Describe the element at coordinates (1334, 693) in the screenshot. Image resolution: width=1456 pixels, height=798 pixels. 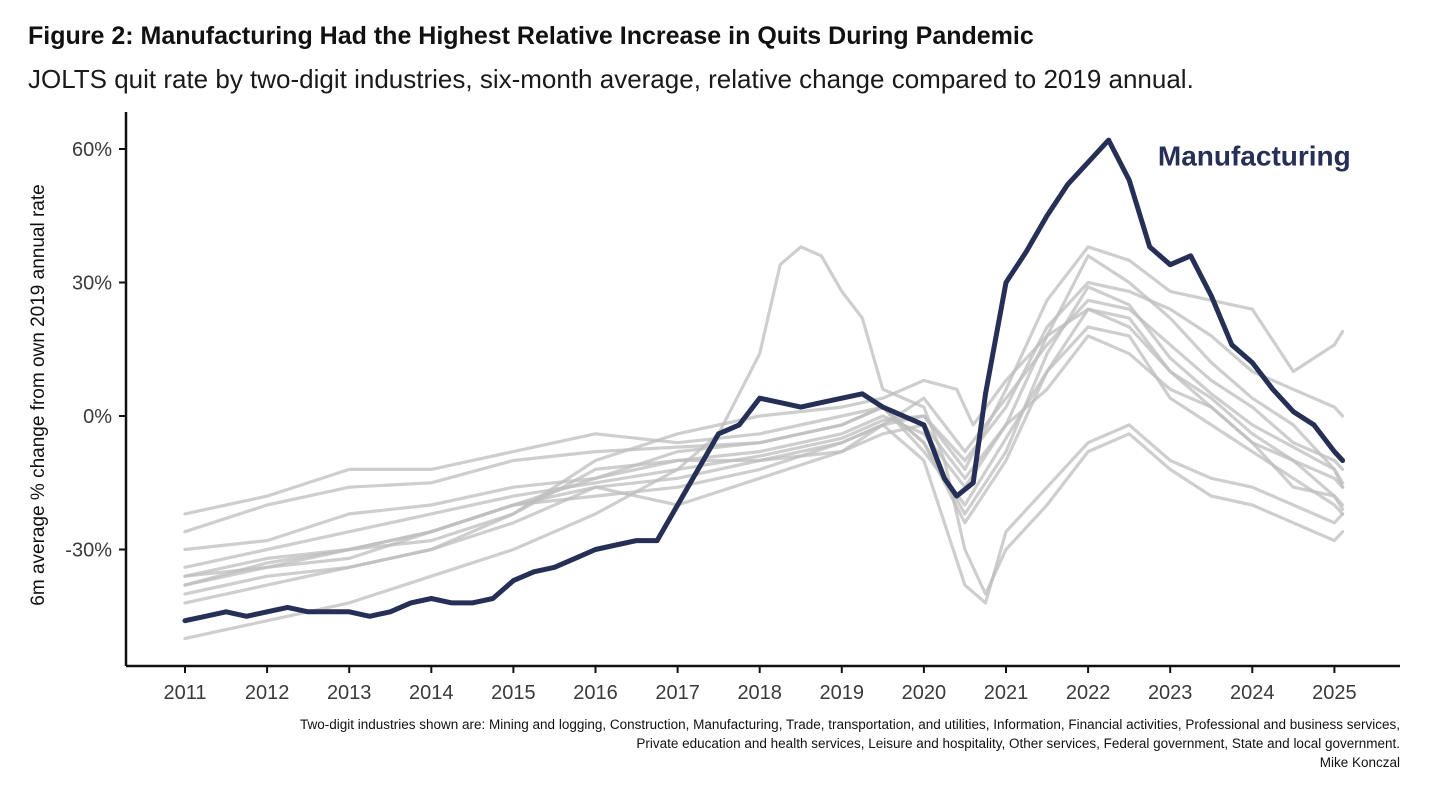
I see `x-tick-label: 2025` at that location.